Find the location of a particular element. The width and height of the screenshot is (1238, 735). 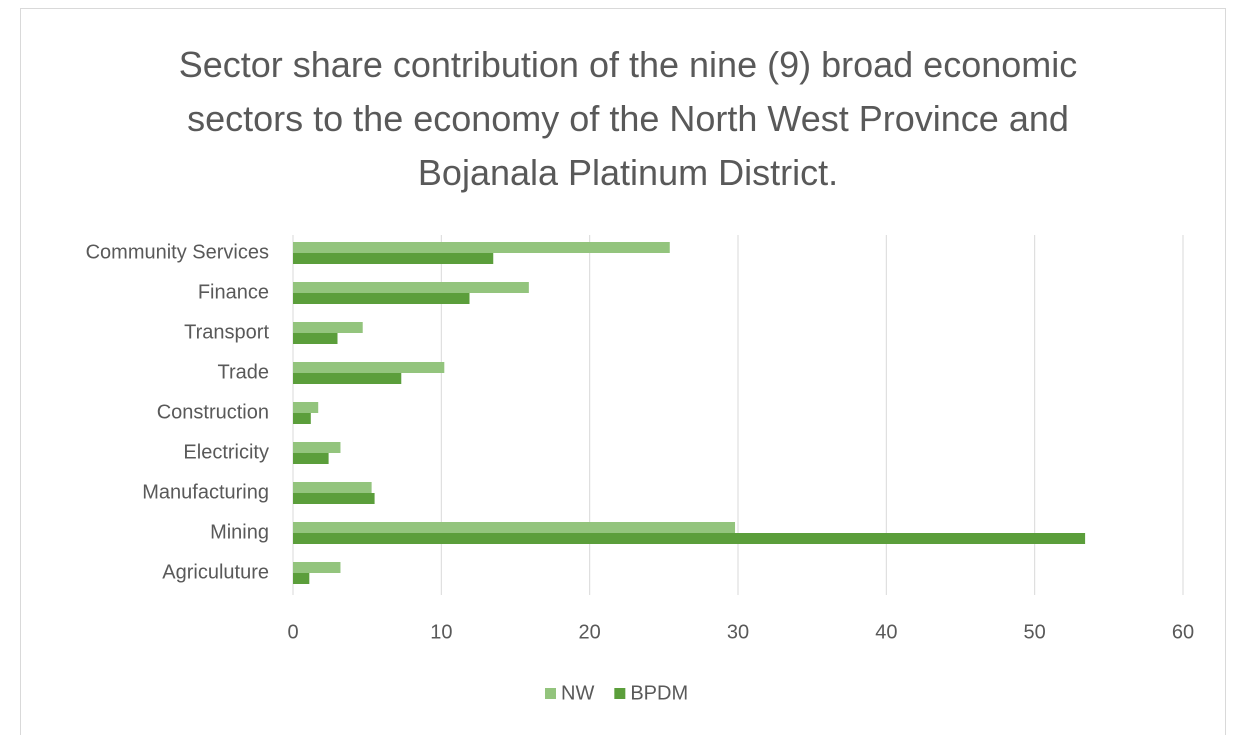

legend-label: NW is located at coordinates (577, 693).